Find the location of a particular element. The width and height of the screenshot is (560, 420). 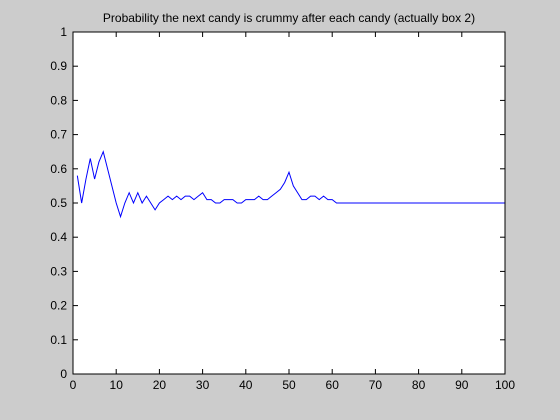

y-tick-label: 0.7 is located at coordinates (58, 135).